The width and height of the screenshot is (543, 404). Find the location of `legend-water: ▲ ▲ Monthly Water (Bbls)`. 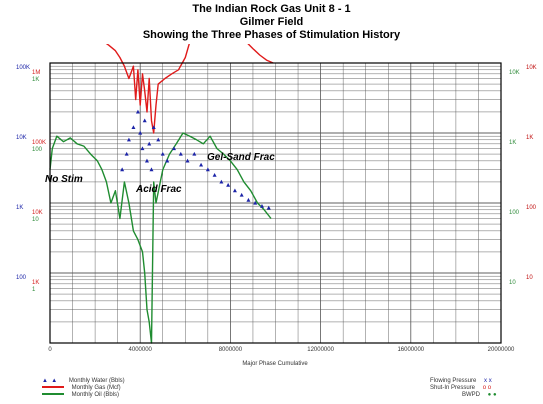

legend-water: ▲ ▲ Monthly Water (Bbls) is located at coordinates (83, 381).